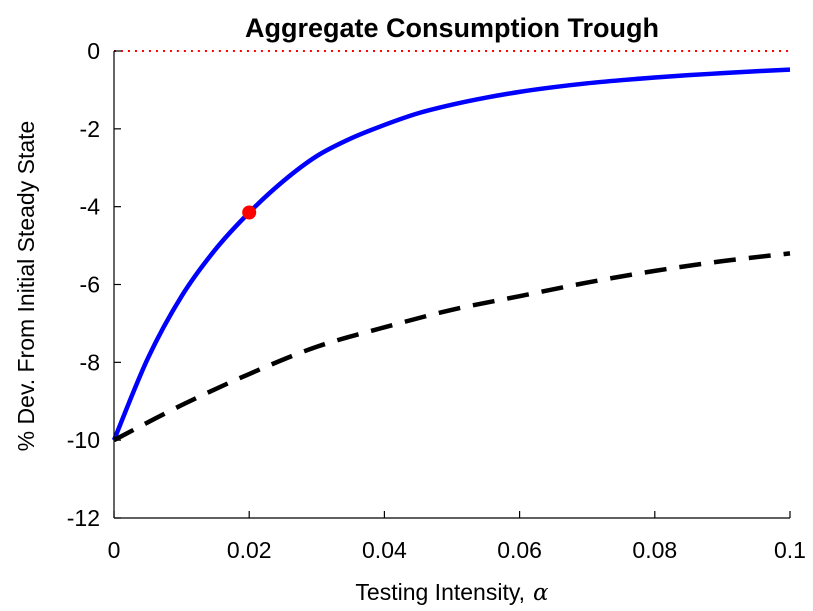 This screenshot has width=813, height=611. What do you see at coordinates (541, 593) in the screenshot?
I see `x-axis-label-symbol: α` at bounding box center [541, 593].